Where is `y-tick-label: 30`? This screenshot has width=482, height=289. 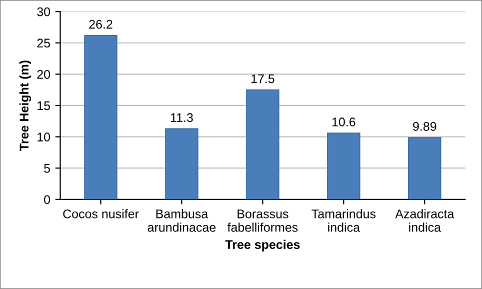 y-tick-label: 30 is located at coordinates (43, 11).